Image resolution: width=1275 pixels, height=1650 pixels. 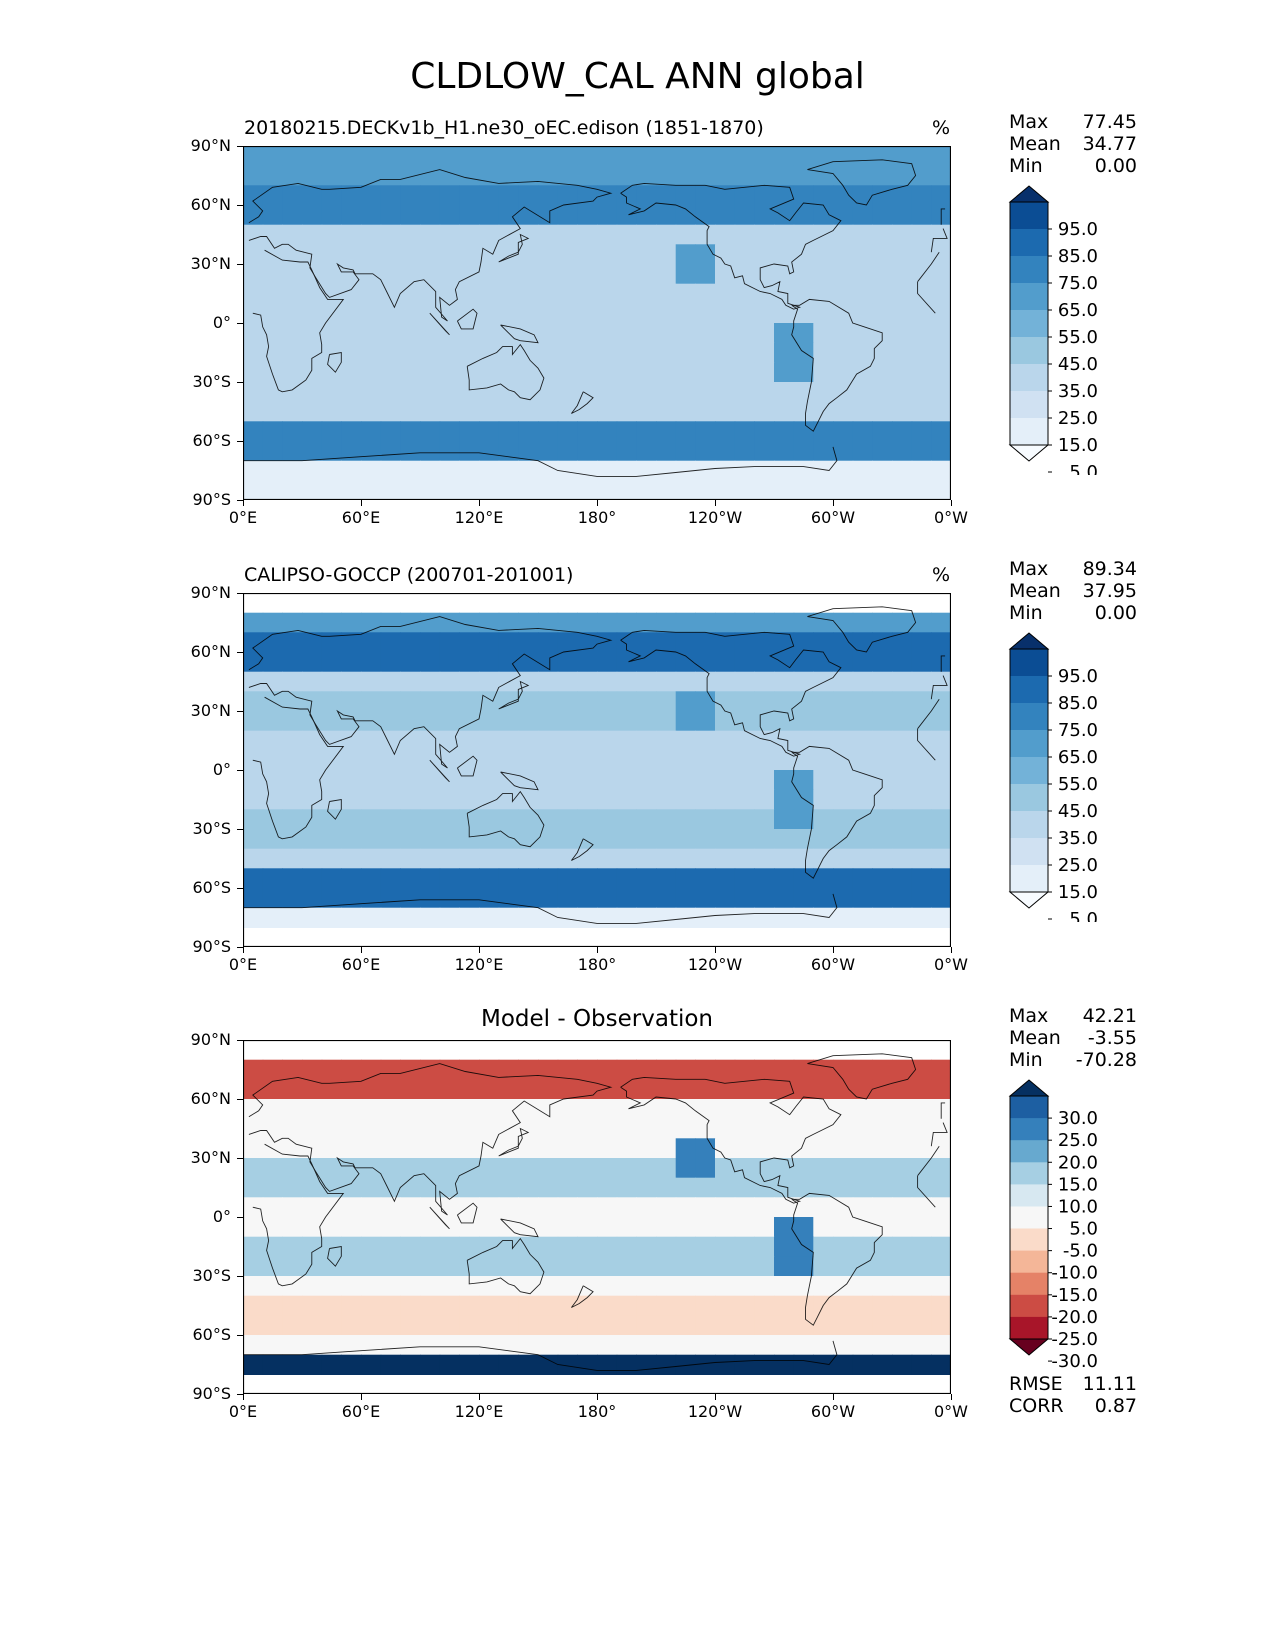 What do you see at coordinates (1029, 243) in the screenshot?
I see `colorbar-swatch` at bounding box center [1029, 243].